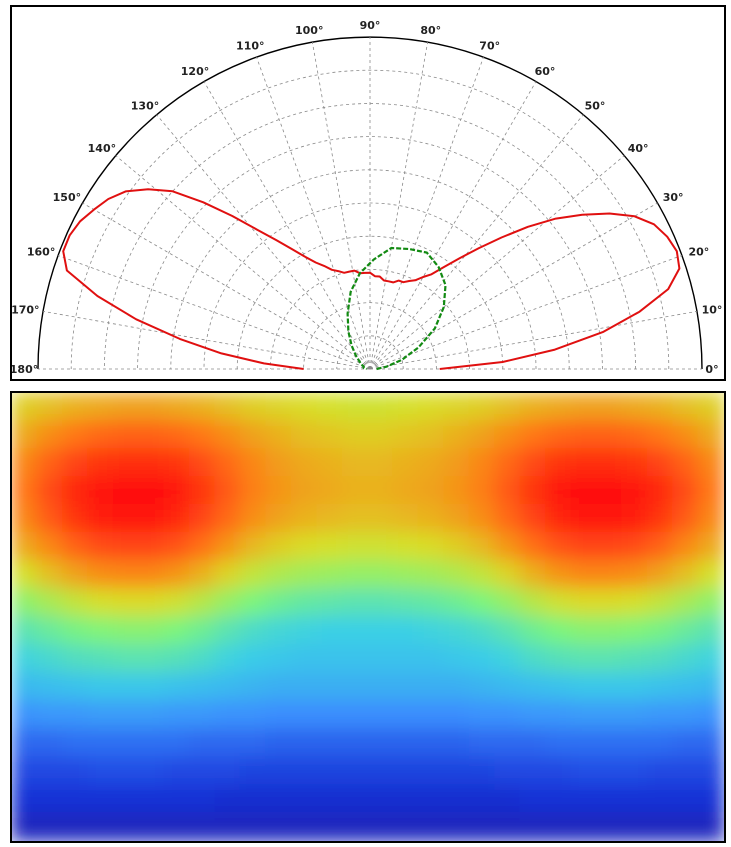  Describe the element at coordinates (711, 369) in the screenshot. I see `angle-tick-label: 0°` at that location.